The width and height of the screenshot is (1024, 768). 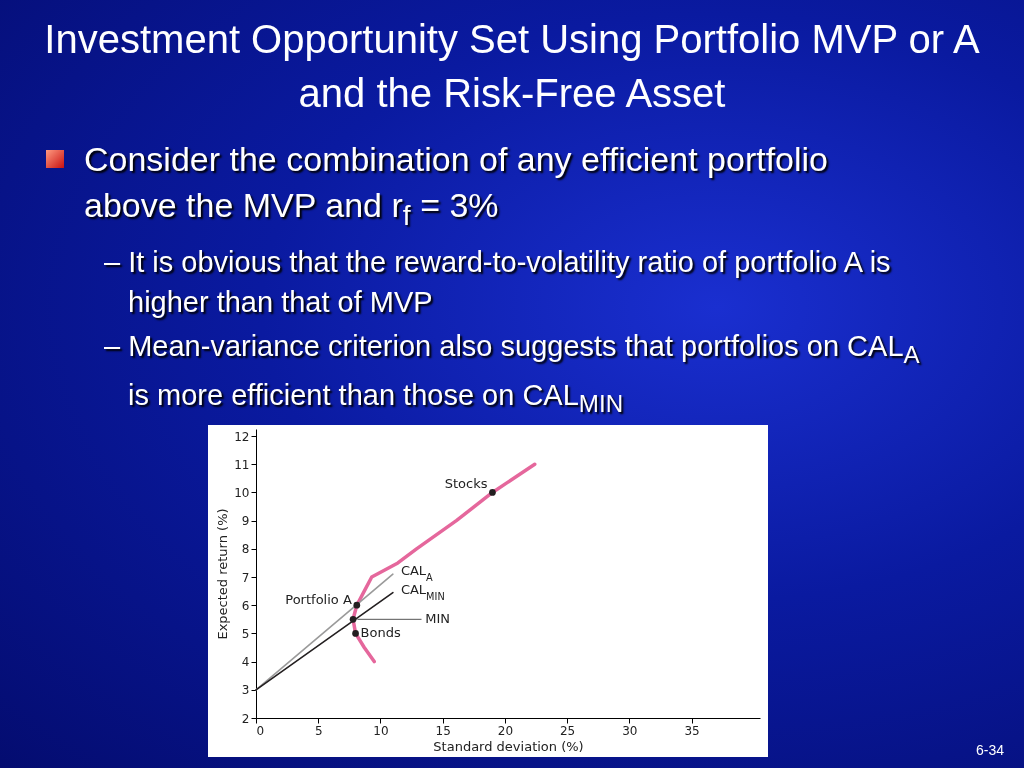 What do you see at coordinates (508, 746) in the screenshot?
I see `x-axis-title: Standard deviation (%)` at bounding box center [508, 746].